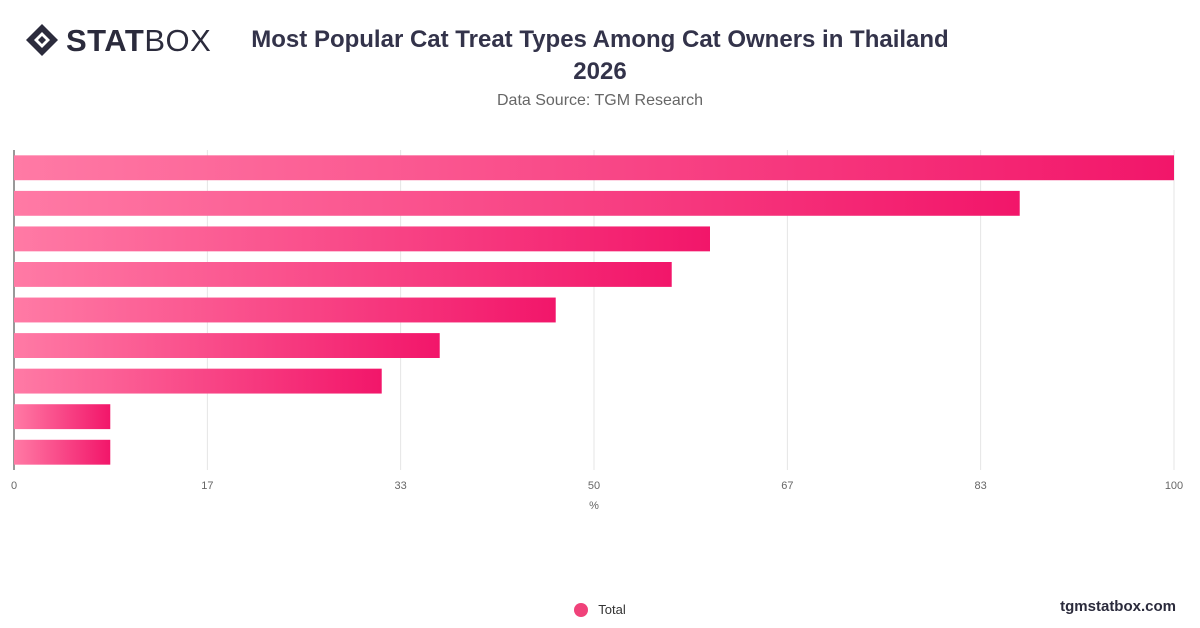 This screenshot has height=628, width=1200. I want to click on x-tick-label: 33, so click(401, 486).